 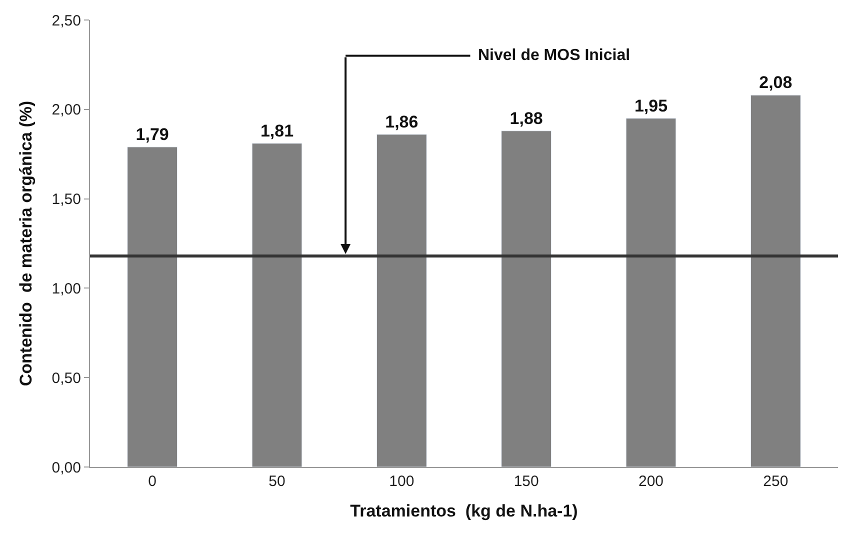 What do you see at coordinates (526, 118) in the screenshot?
I see `data-label: 1,88` at bounding box center [526, 118].